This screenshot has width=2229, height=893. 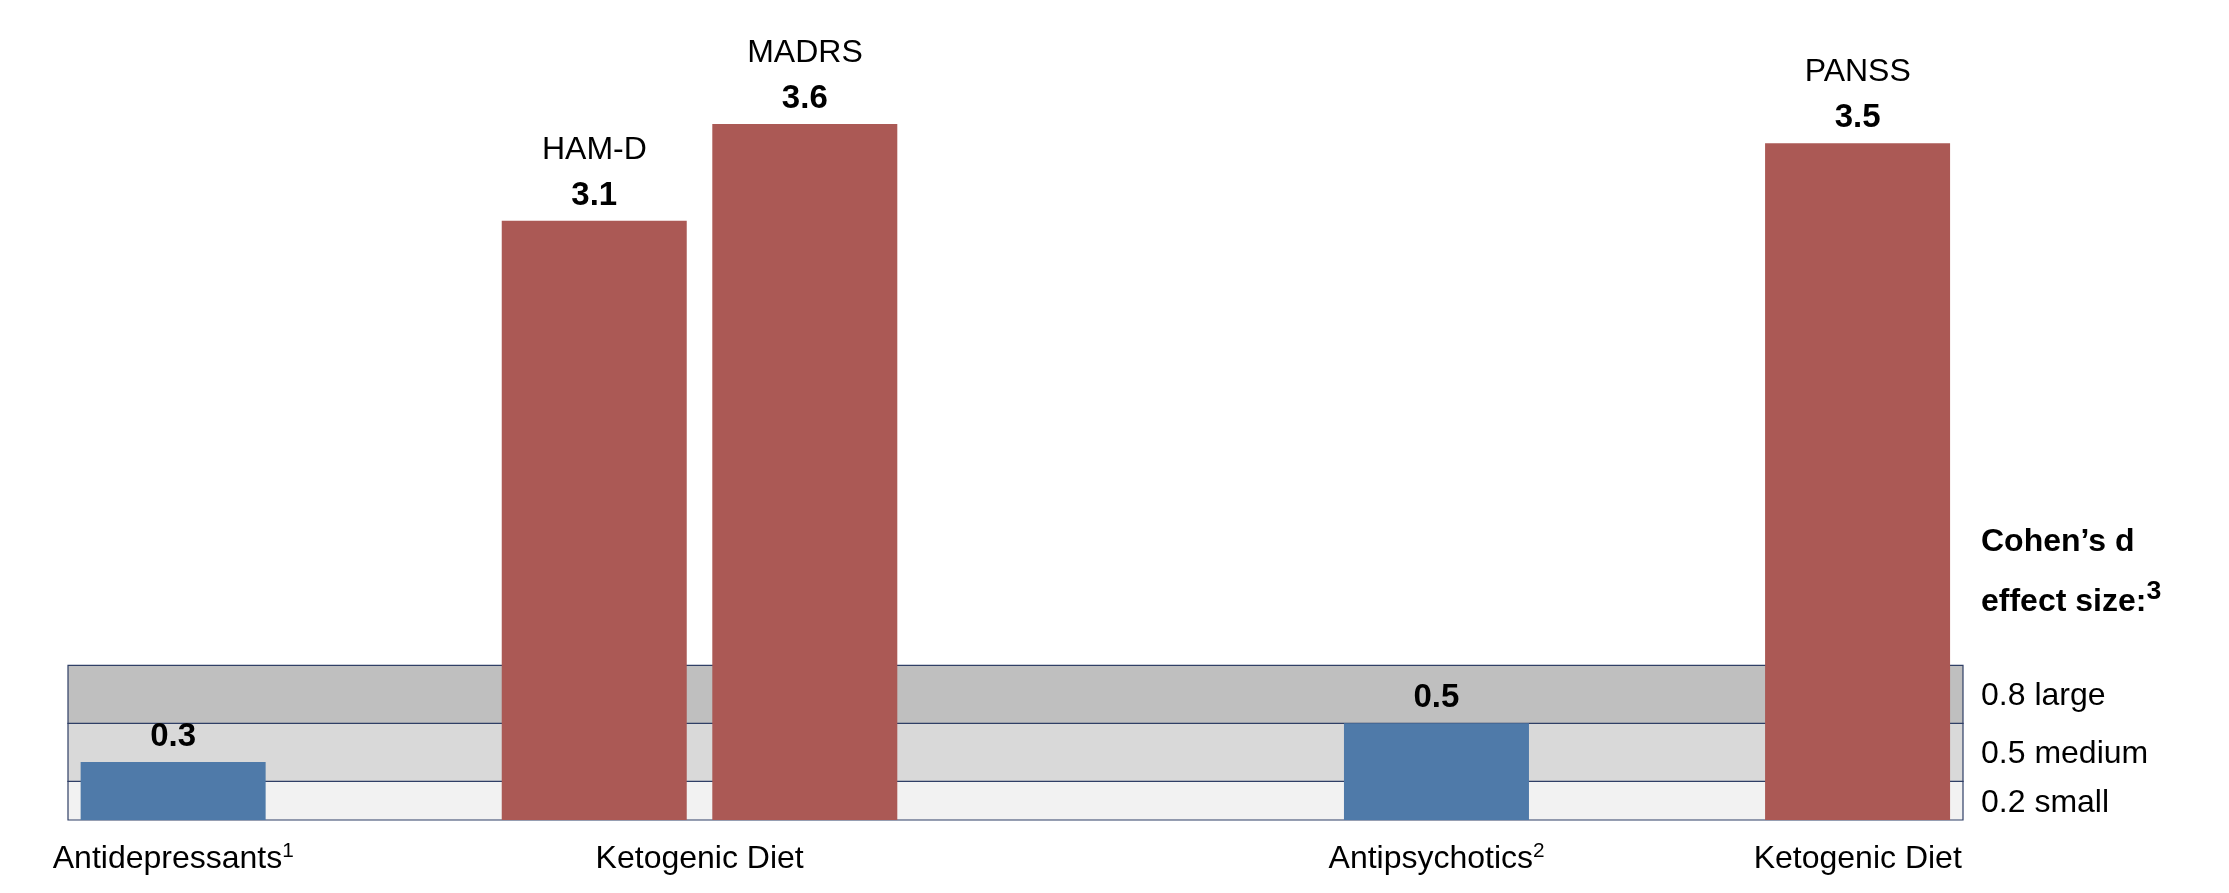 What do you see at coordinates (2065, 752) in the screenshot?
I see `band-label: 0.5 medium` at bounding box center [2065, 752].